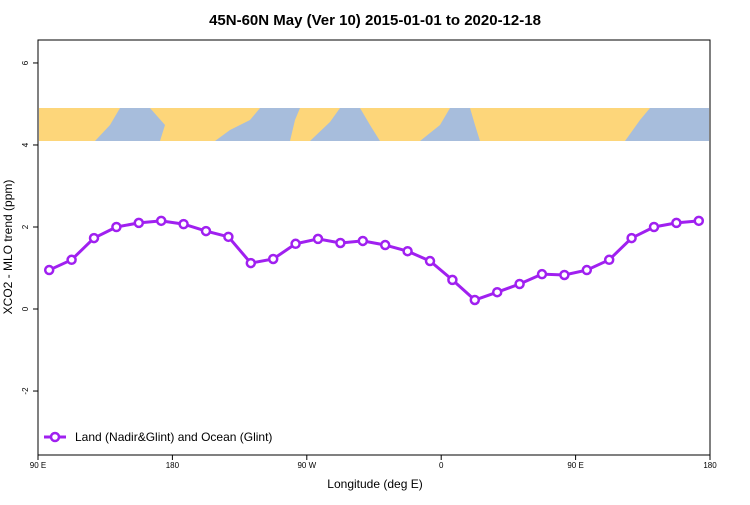  I want to click on map-strip, so click(374, 124).